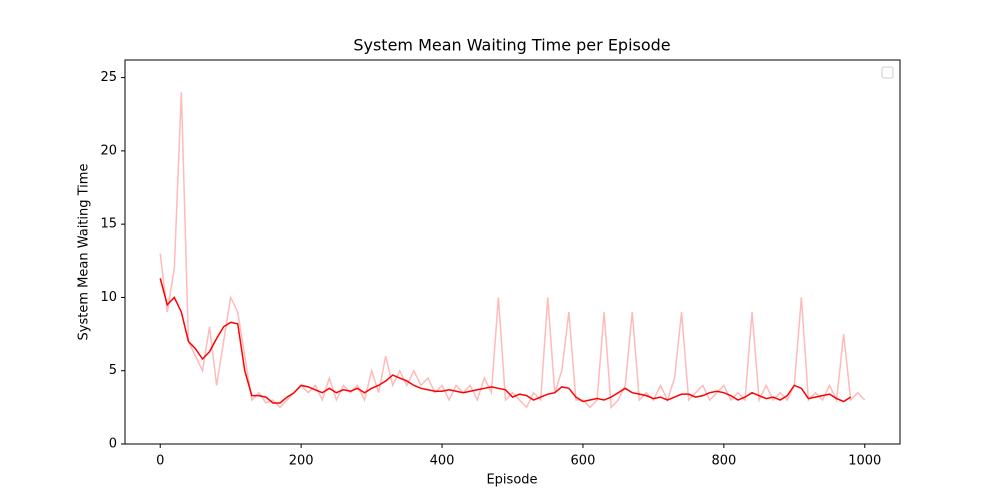 The image size is (1000, 500). What do you see at coordinates (84, 252) in the screenshot?
I see `y-axis-label: System Mean Waiting Time` at bounding box center [84, 252].